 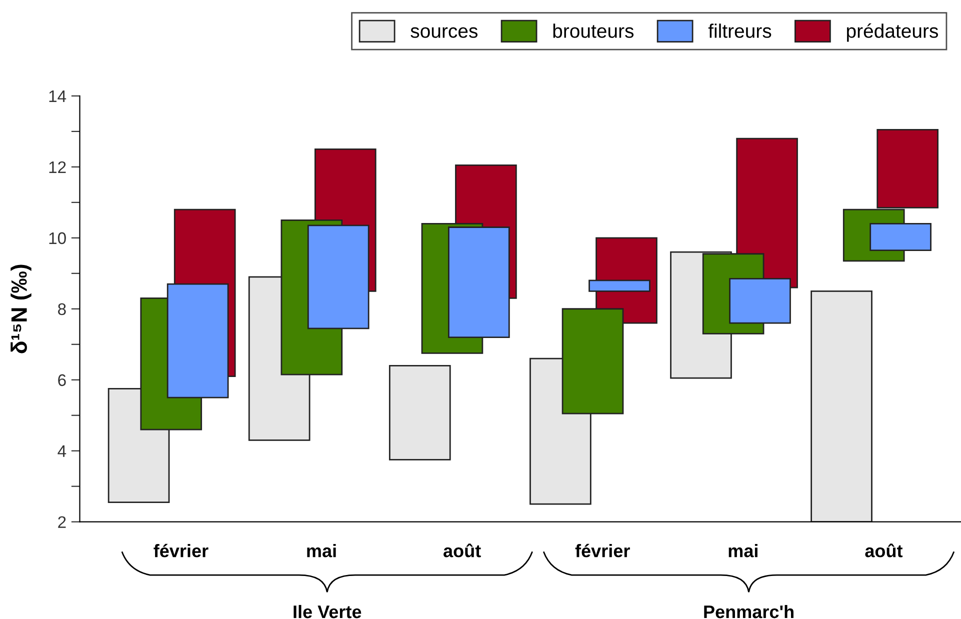 I want to click on y-tick-label: 8, so click(x=62, y=309).